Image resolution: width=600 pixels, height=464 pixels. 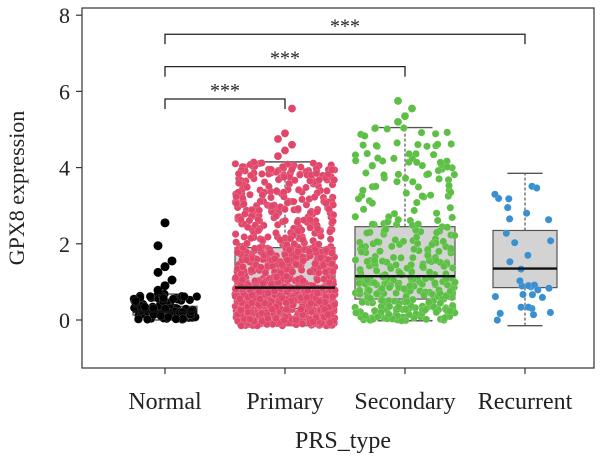 I want to click on y-tick-label: 8, so click(x=64, y=15).